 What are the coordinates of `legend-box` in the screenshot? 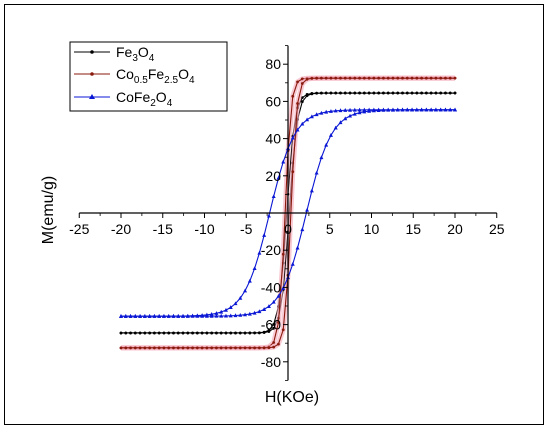 It's located at (148, 76).